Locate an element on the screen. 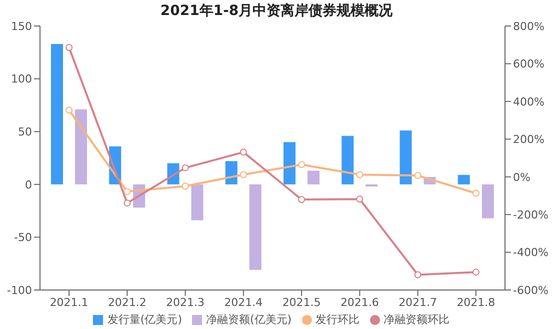  y2-tick-label: 200% is located at coordinates (528, 139).